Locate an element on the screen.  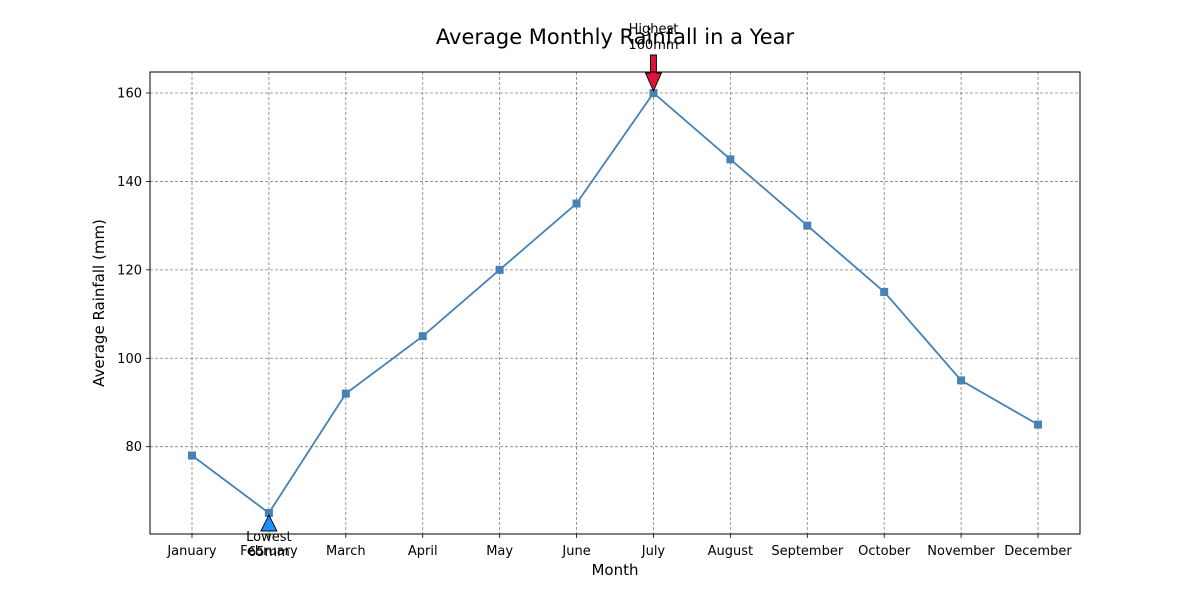
lowest-annotation-line: 65mm is located at coordinates (269, 552).